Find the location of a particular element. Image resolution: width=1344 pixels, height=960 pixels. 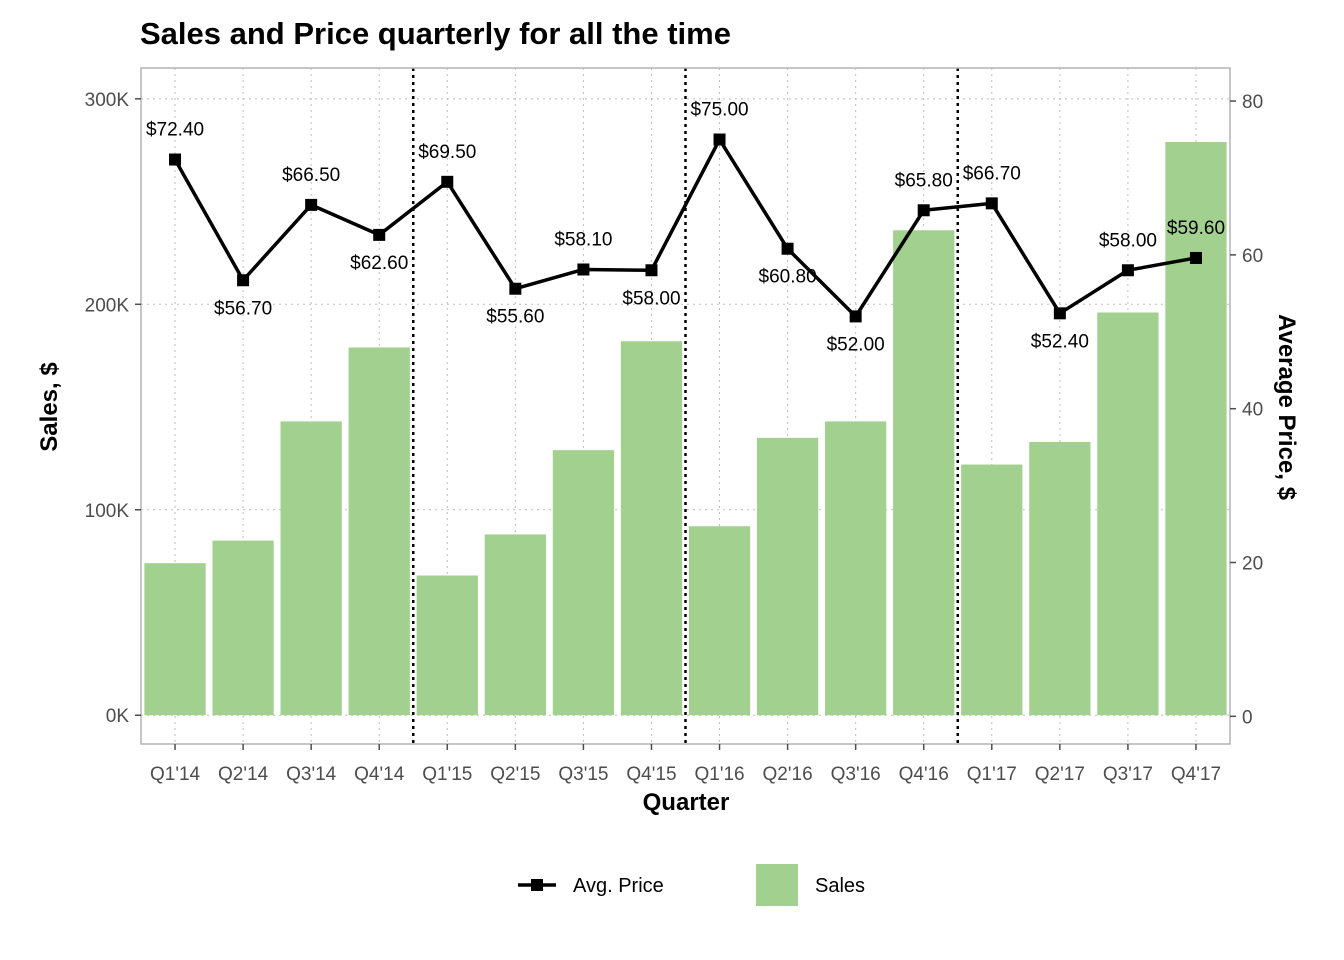

legend: Avg. Price Sales is located at coordinates (691, 885).